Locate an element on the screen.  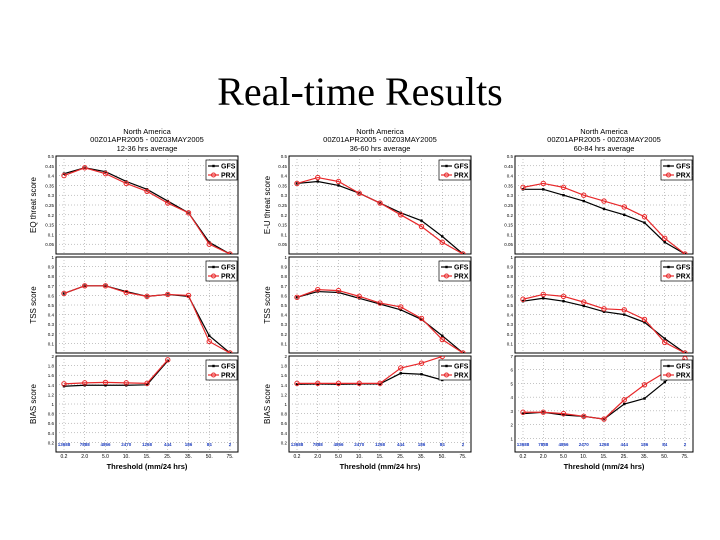
y-tick-label: 1 is located at coordinates (285, 404).